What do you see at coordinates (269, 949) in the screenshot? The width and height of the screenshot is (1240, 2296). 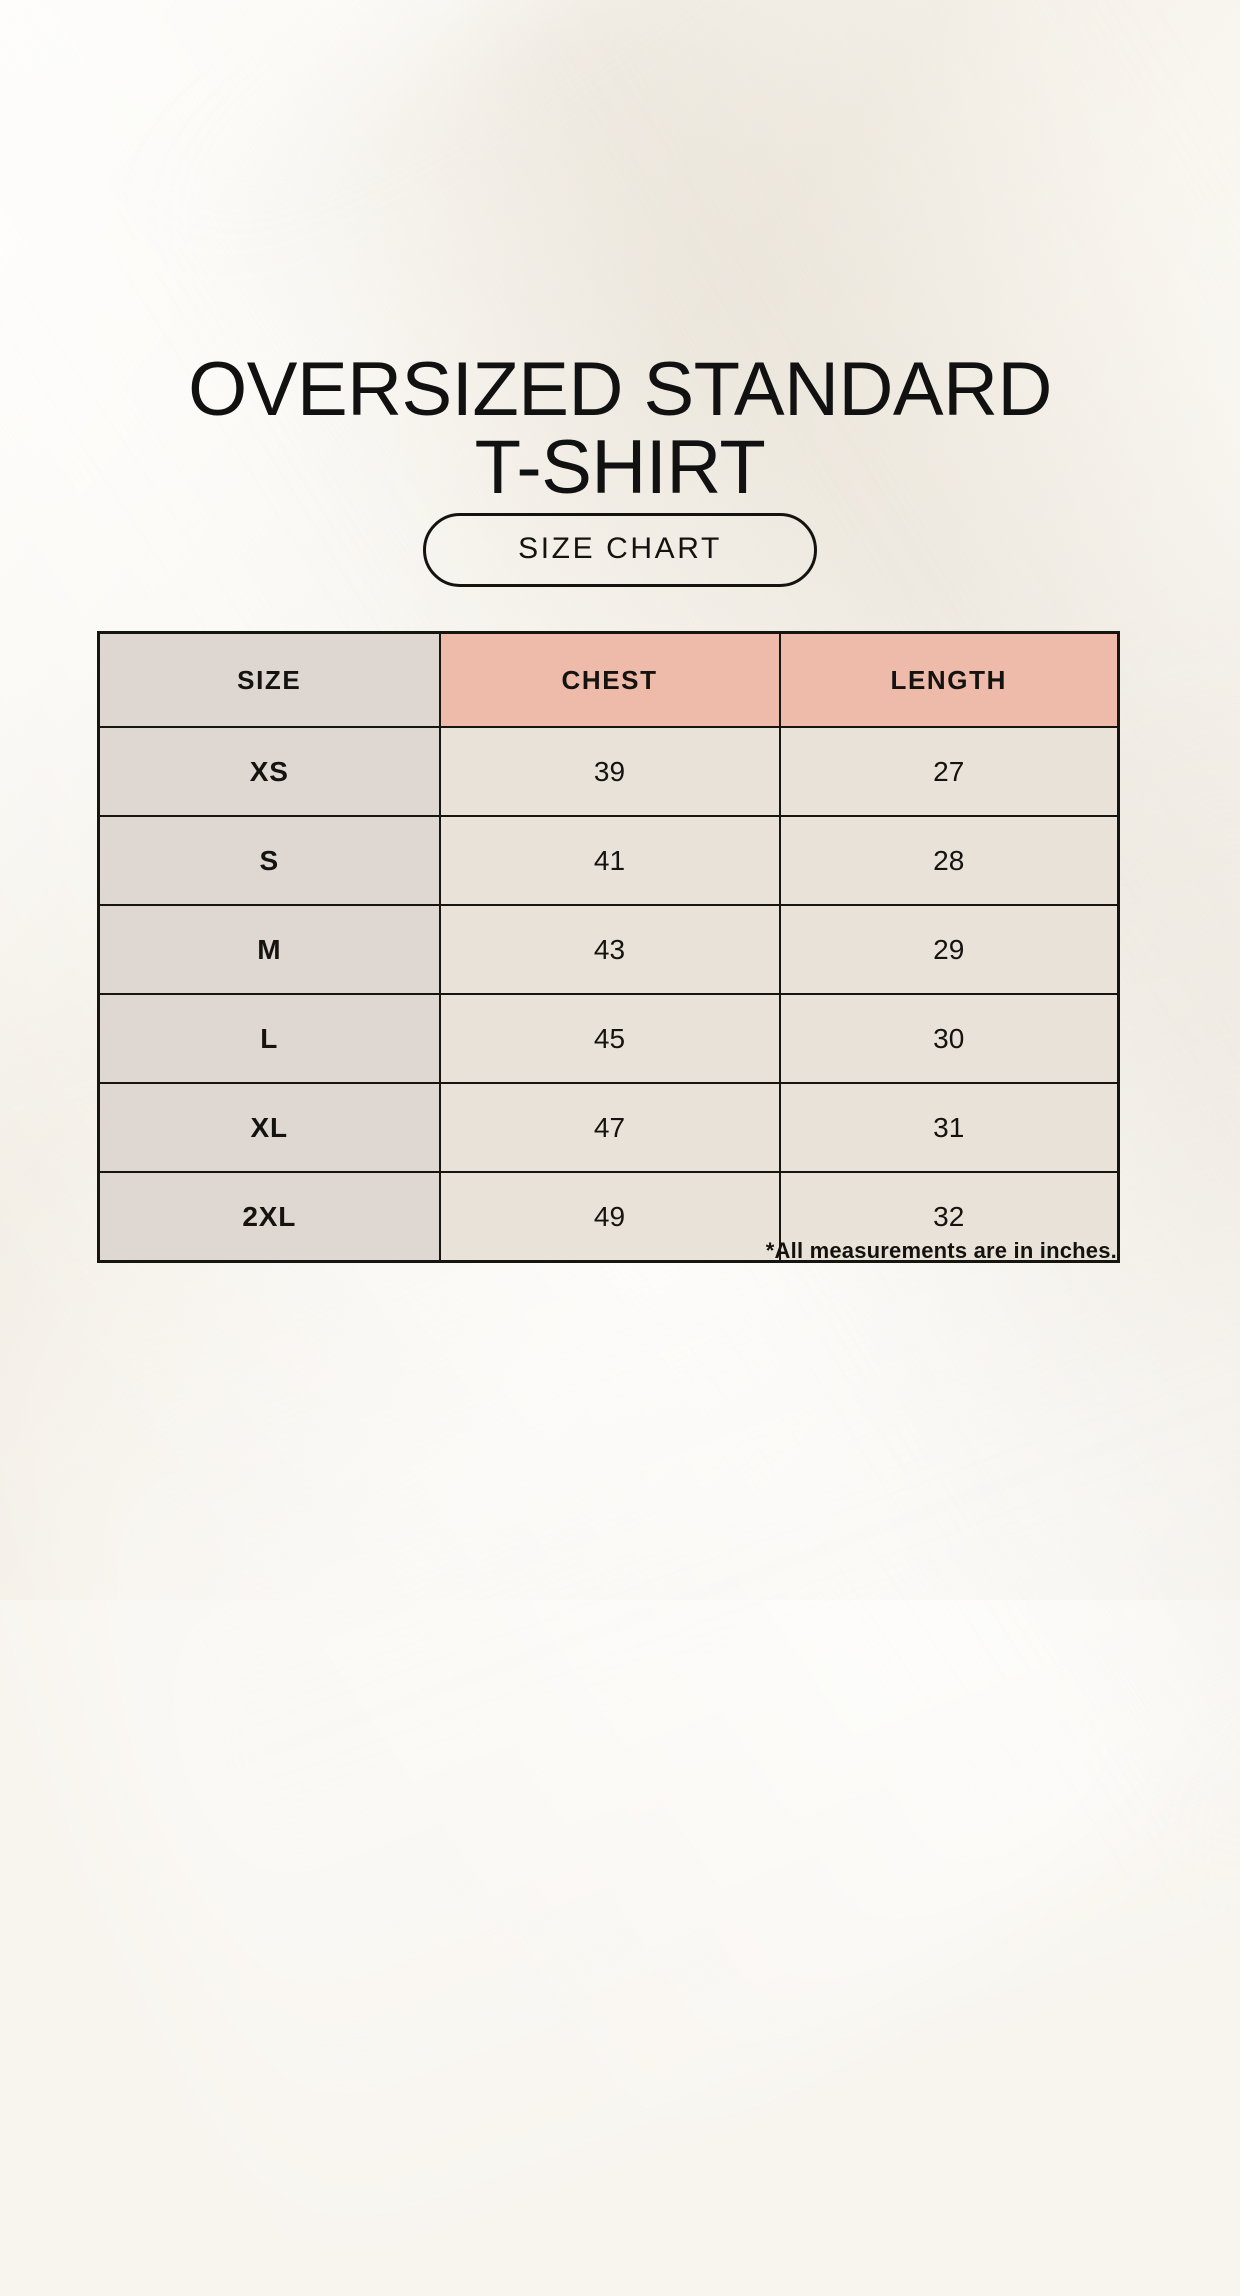 I see `cell-size: M` at bounding box center [269, 949].